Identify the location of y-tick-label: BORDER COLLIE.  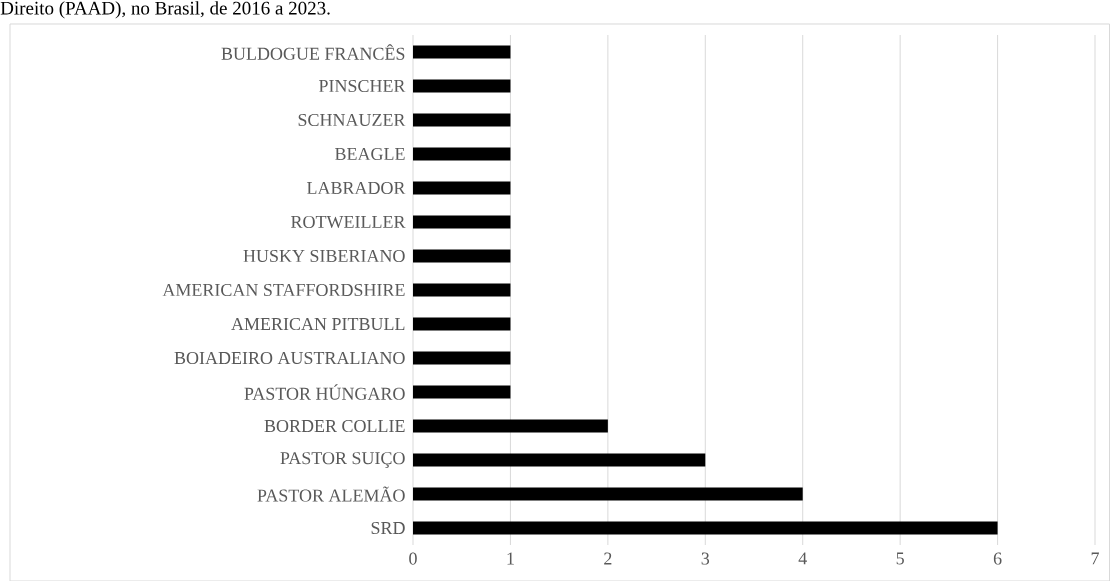
(334, 426).